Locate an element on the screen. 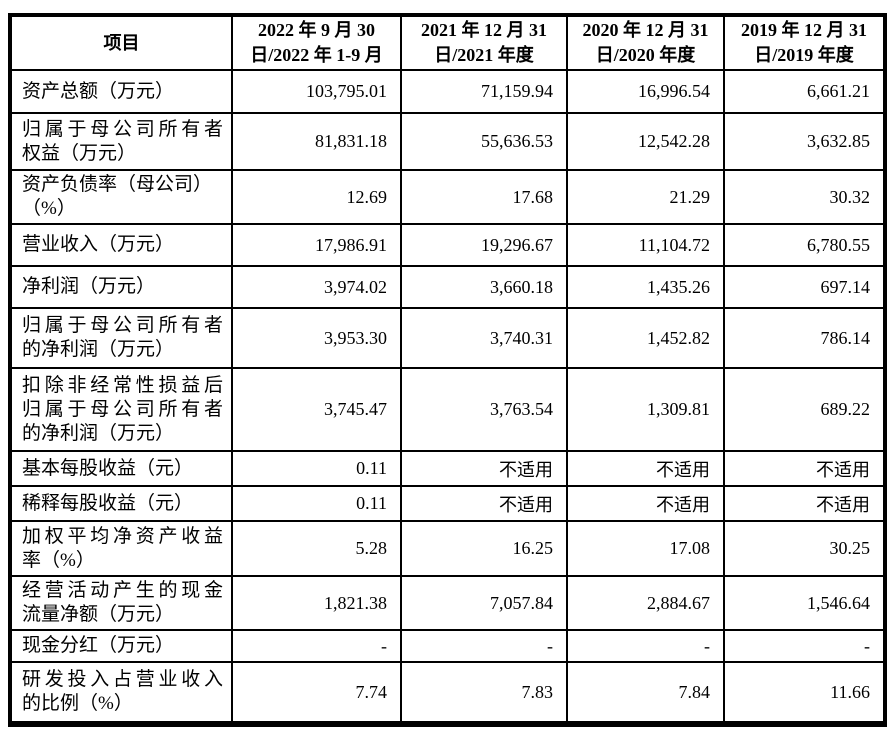 The width and height of the screenshot is (890, 734). row-label-cell: 扣除非经常性损益后 归属于母公司所有者 的净利润（万元） is located at coordinates (121, 409).